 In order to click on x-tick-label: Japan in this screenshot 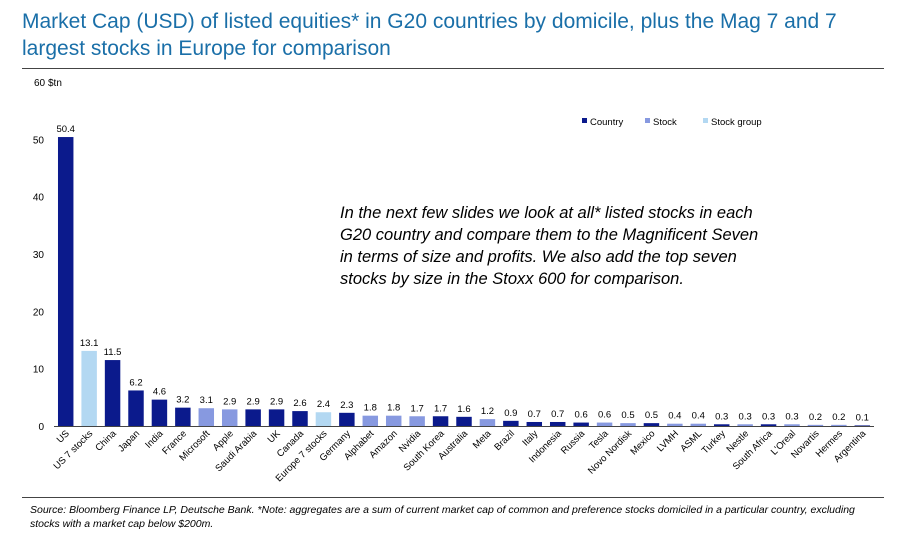, I will do `click(129, 441)`.